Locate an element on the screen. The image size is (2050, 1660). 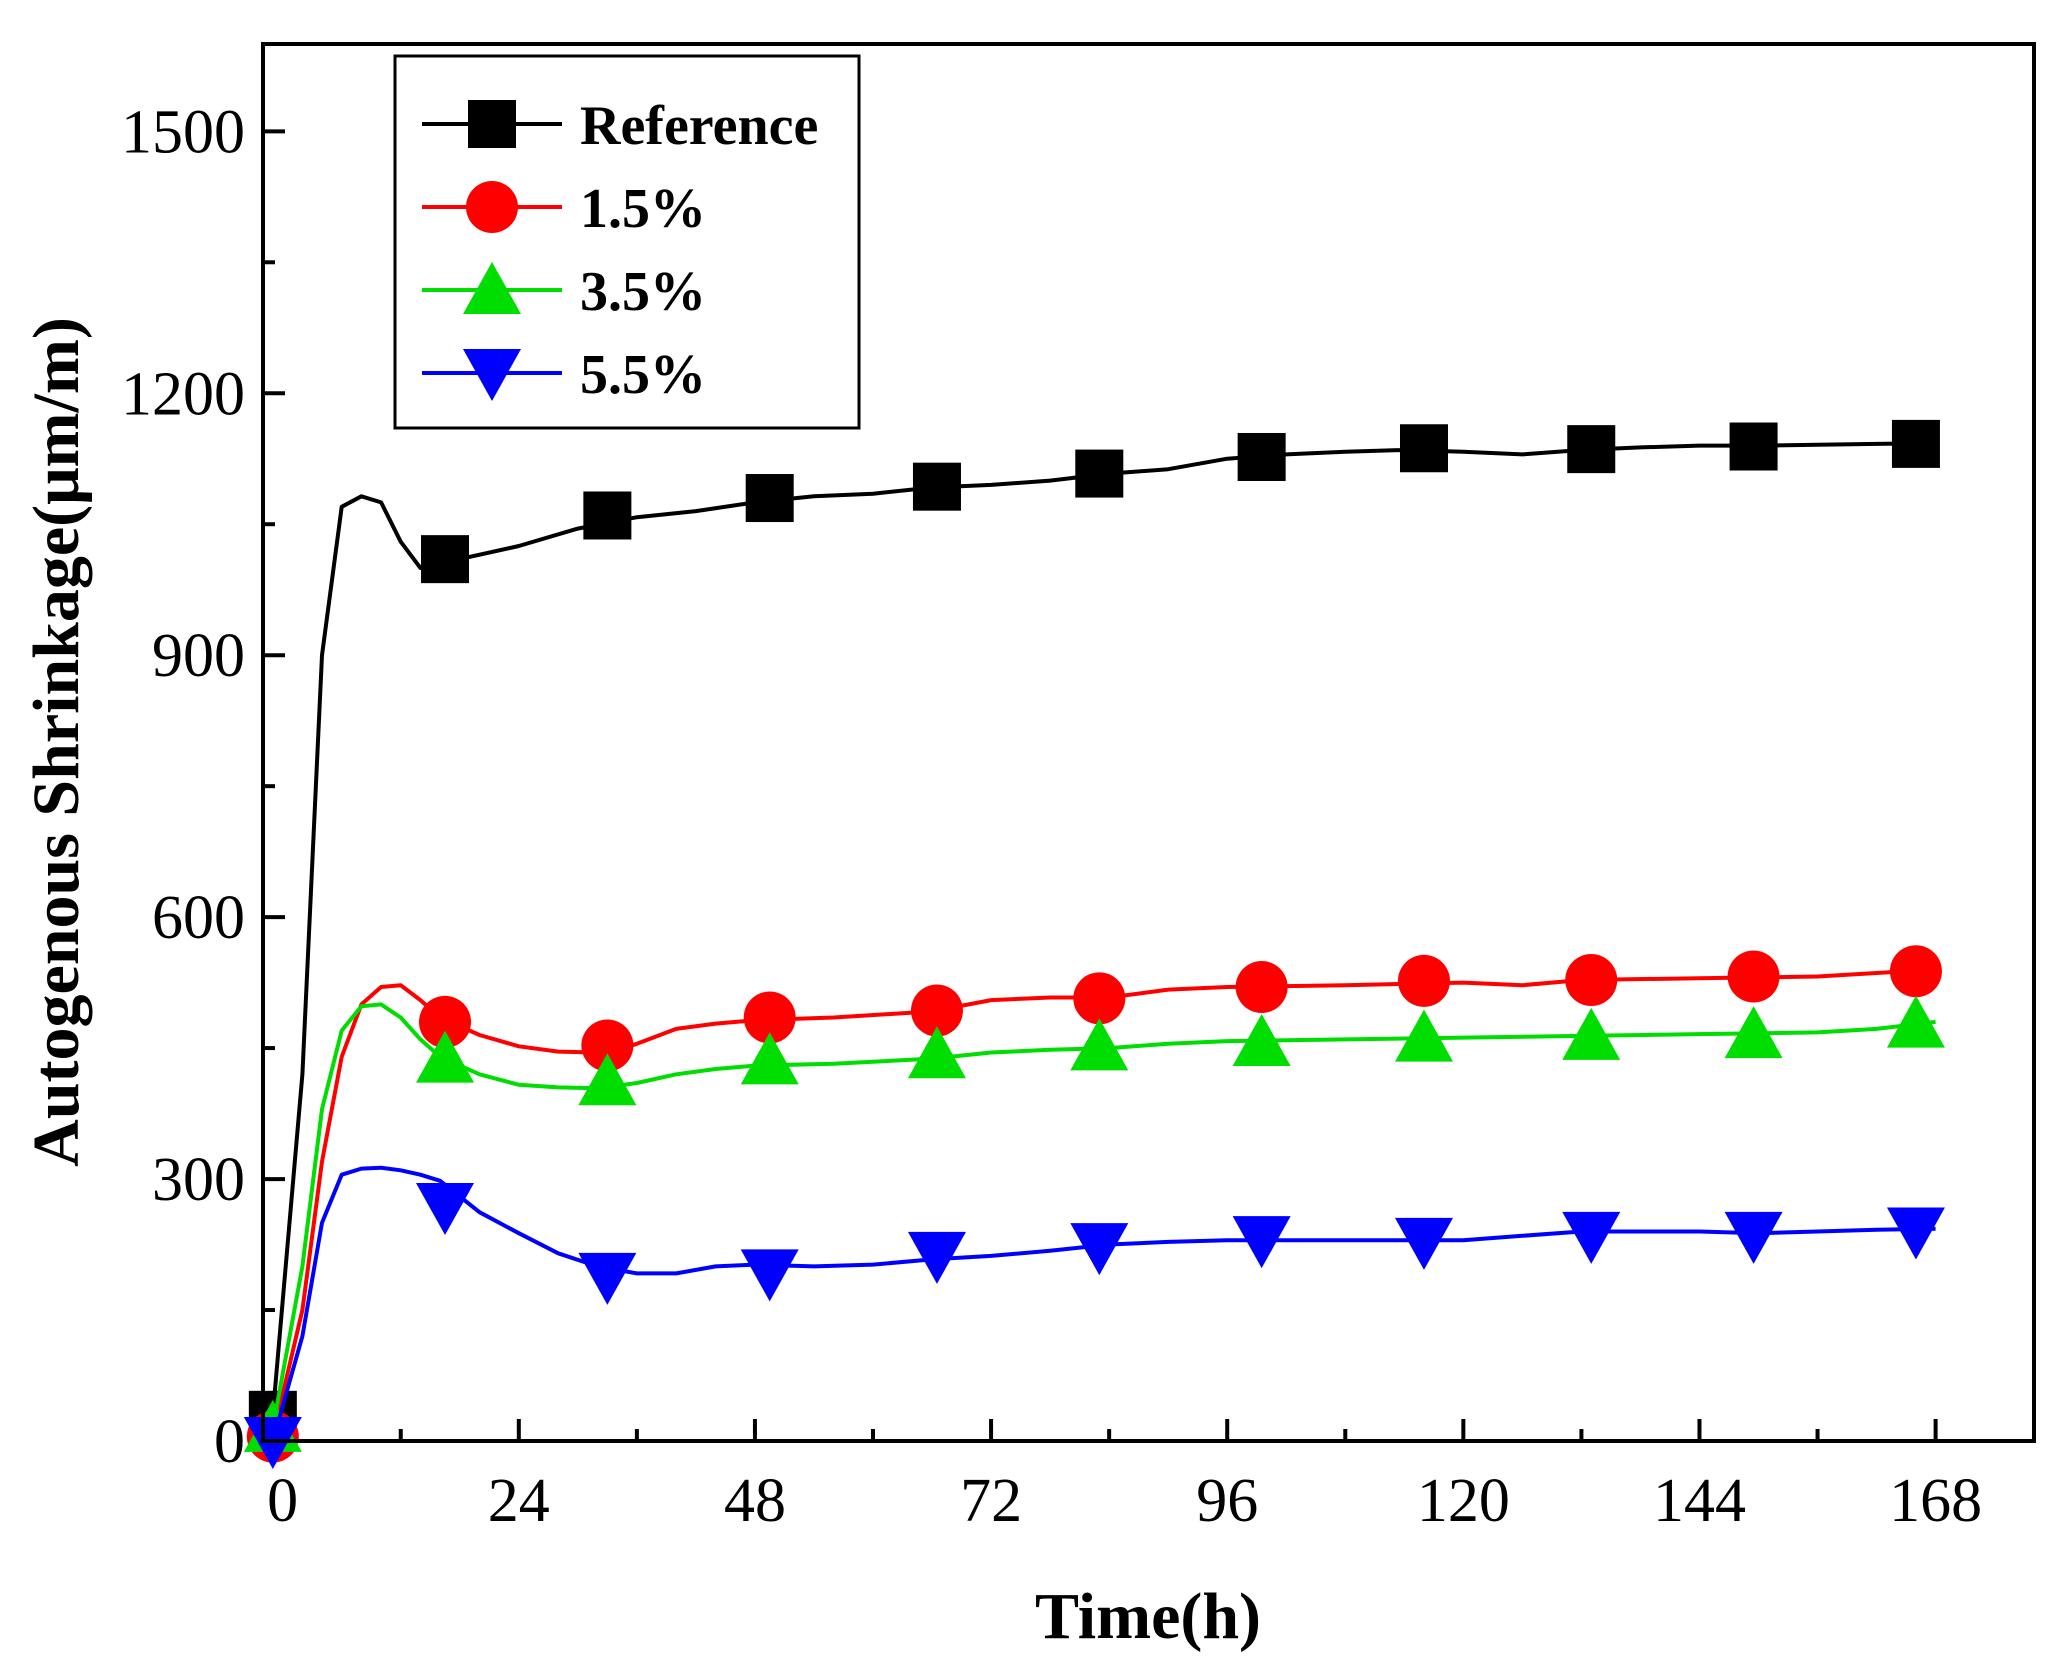
x-tick-label: 72 is located at coordinates (991, 1501).